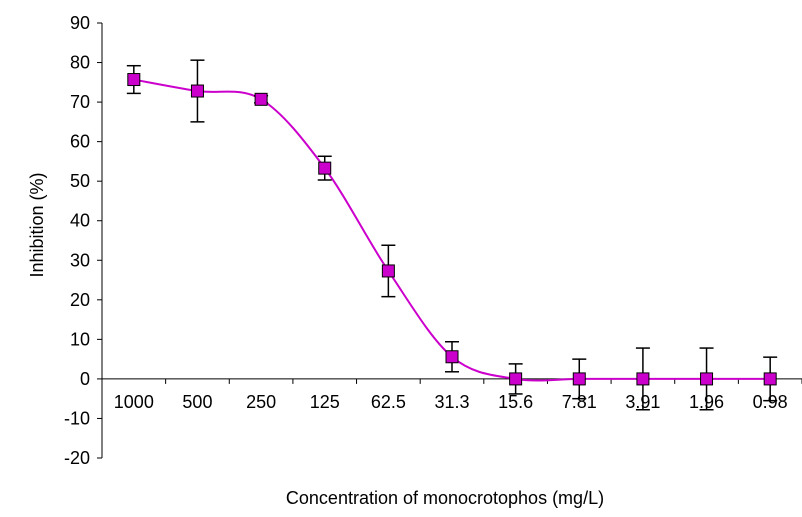 This screenshot has width=802, height=517. Describe the element at coordinates (80, 142) in the screenshot. I see `y-tick-label: 60` at that location.